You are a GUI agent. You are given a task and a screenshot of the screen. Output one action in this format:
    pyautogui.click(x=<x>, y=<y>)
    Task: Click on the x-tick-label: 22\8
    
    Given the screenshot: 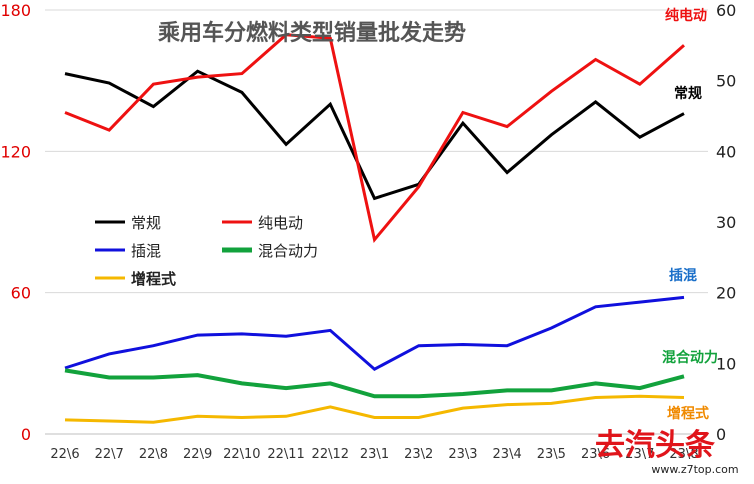 What is the action you would take?
    pyautogui.click(x=153, y=454)
    